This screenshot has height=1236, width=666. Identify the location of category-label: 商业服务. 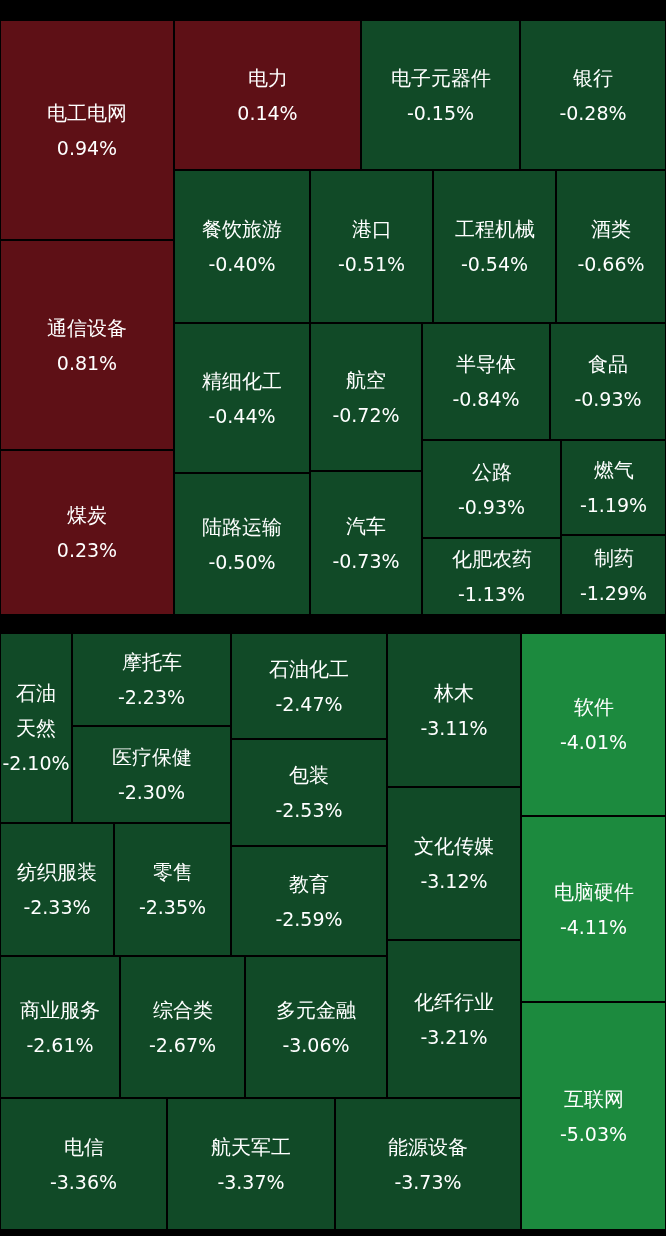
(60, 1009).